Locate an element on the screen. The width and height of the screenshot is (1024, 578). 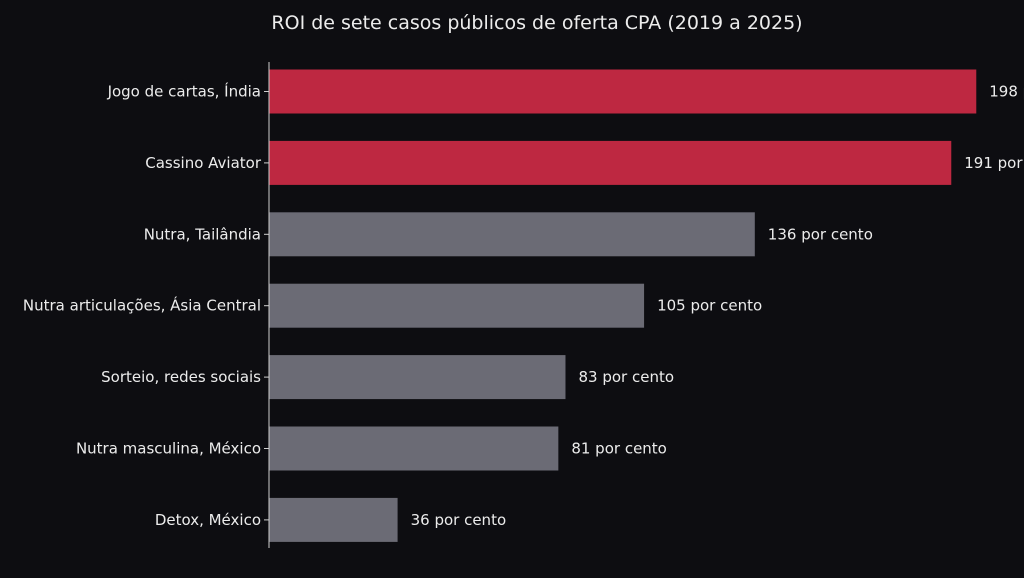
category-label-1: Jogo de cartas, Índia is located at coordinates (184, 91).